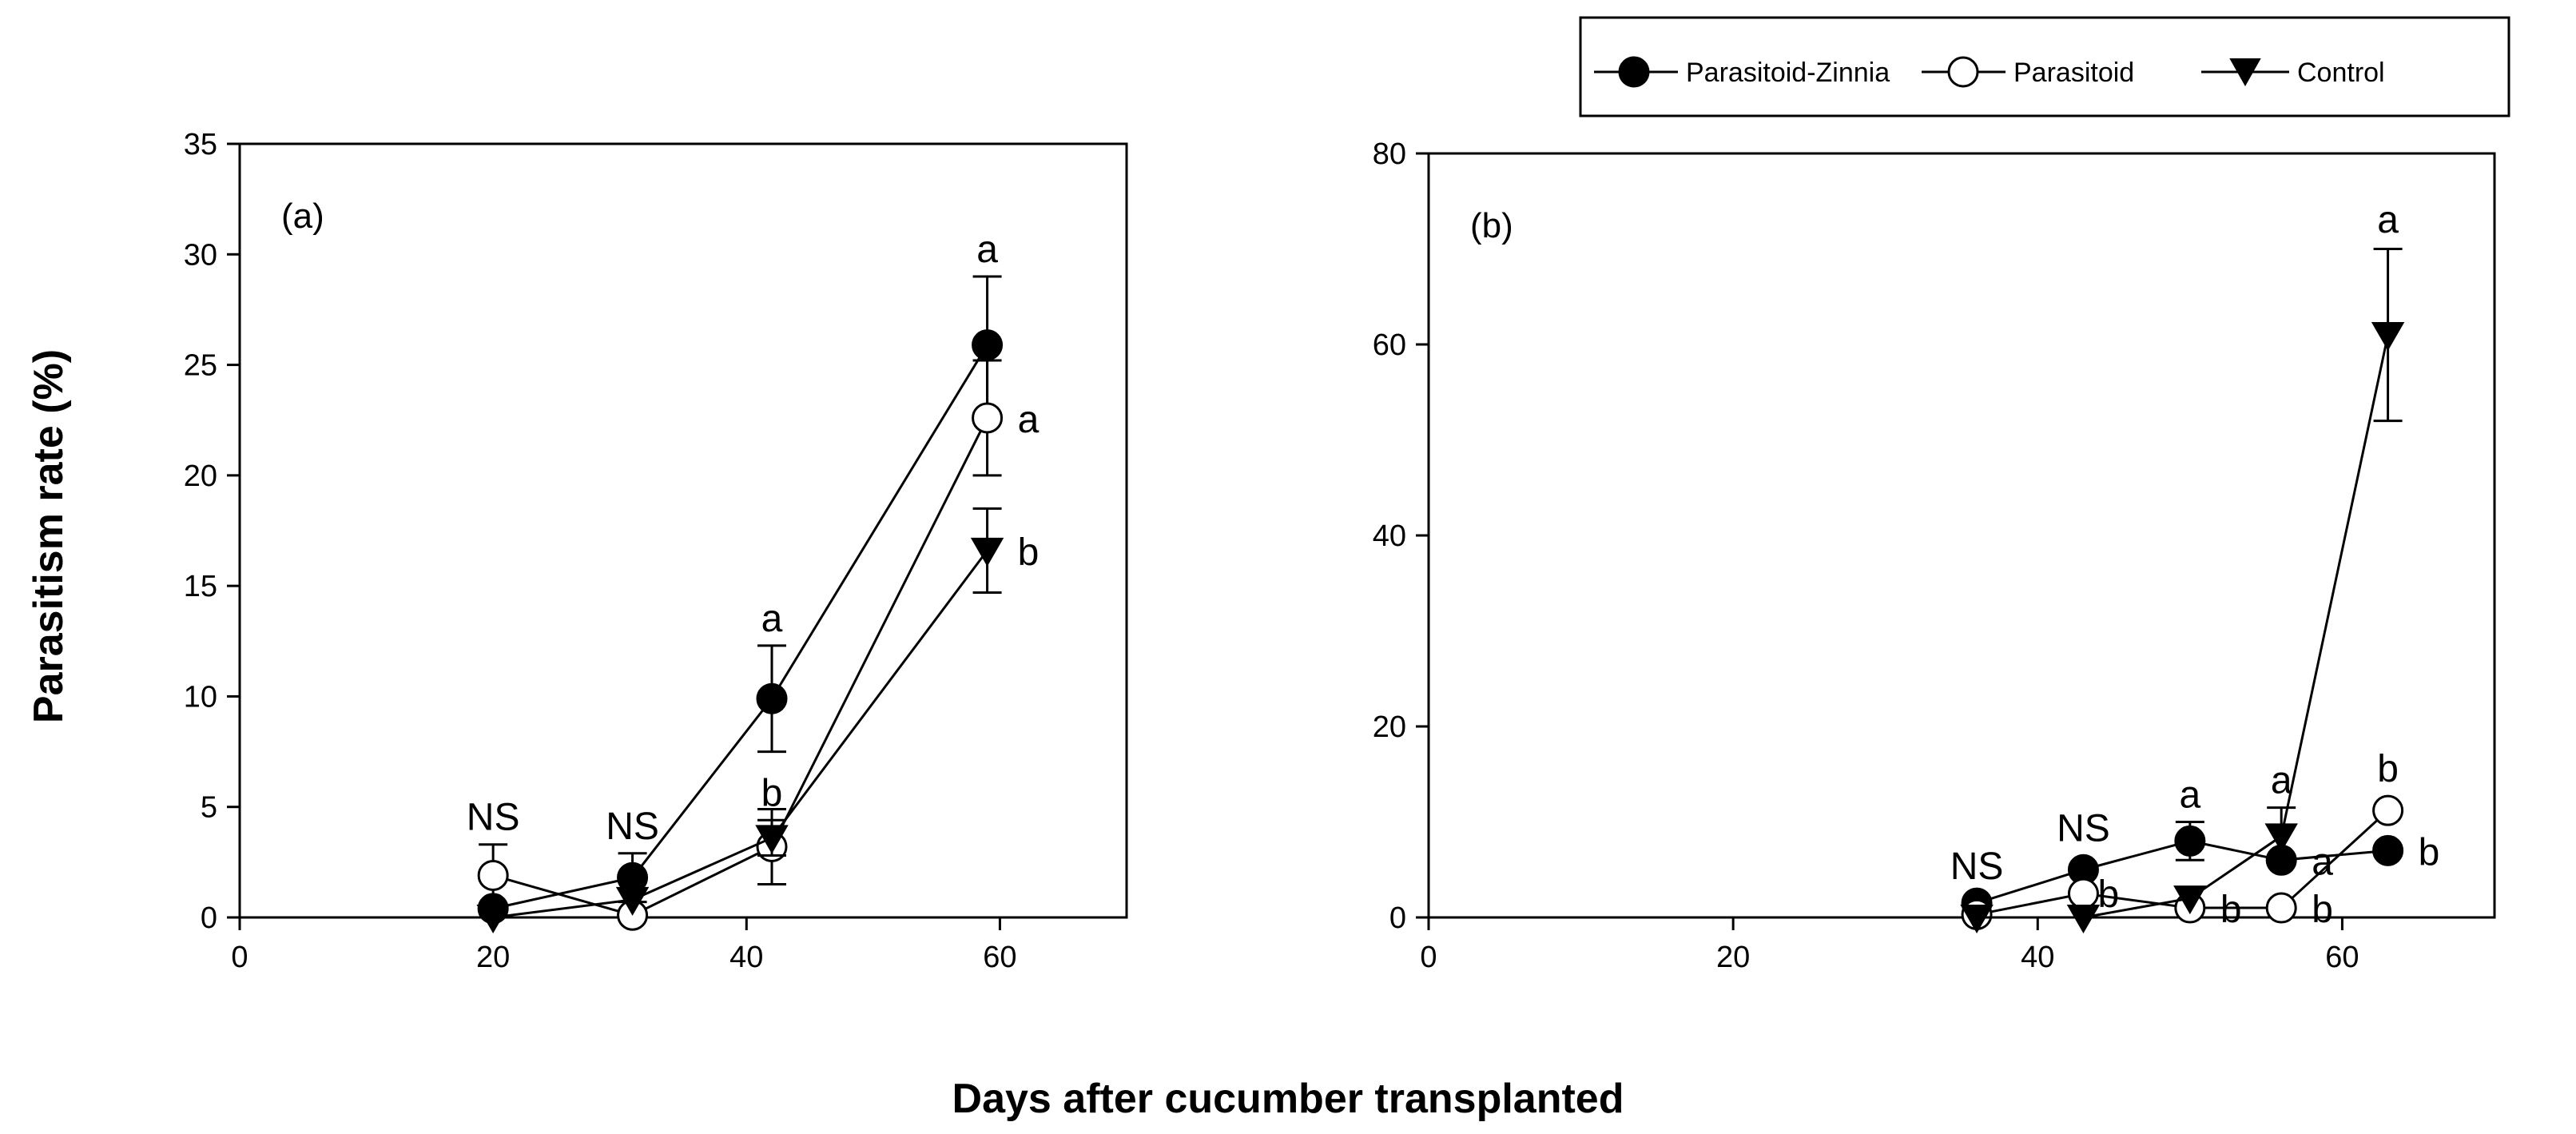  What do you see at coordinates (1389, 536) in the screenshot?
I see `y-tick-label: 40` at bounding box center [1389, 536].